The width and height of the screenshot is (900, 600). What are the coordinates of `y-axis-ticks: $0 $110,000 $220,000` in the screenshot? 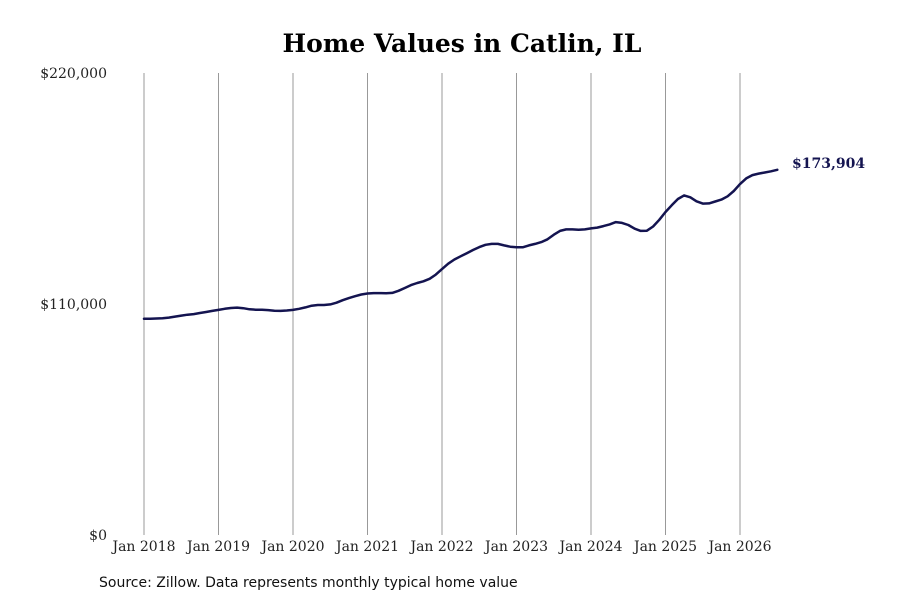 It's located at (73, 305).